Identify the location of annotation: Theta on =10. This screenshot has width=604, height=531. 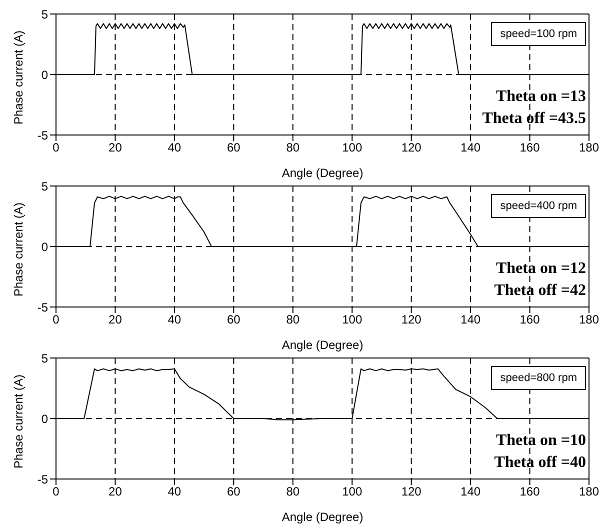
(541, 441).